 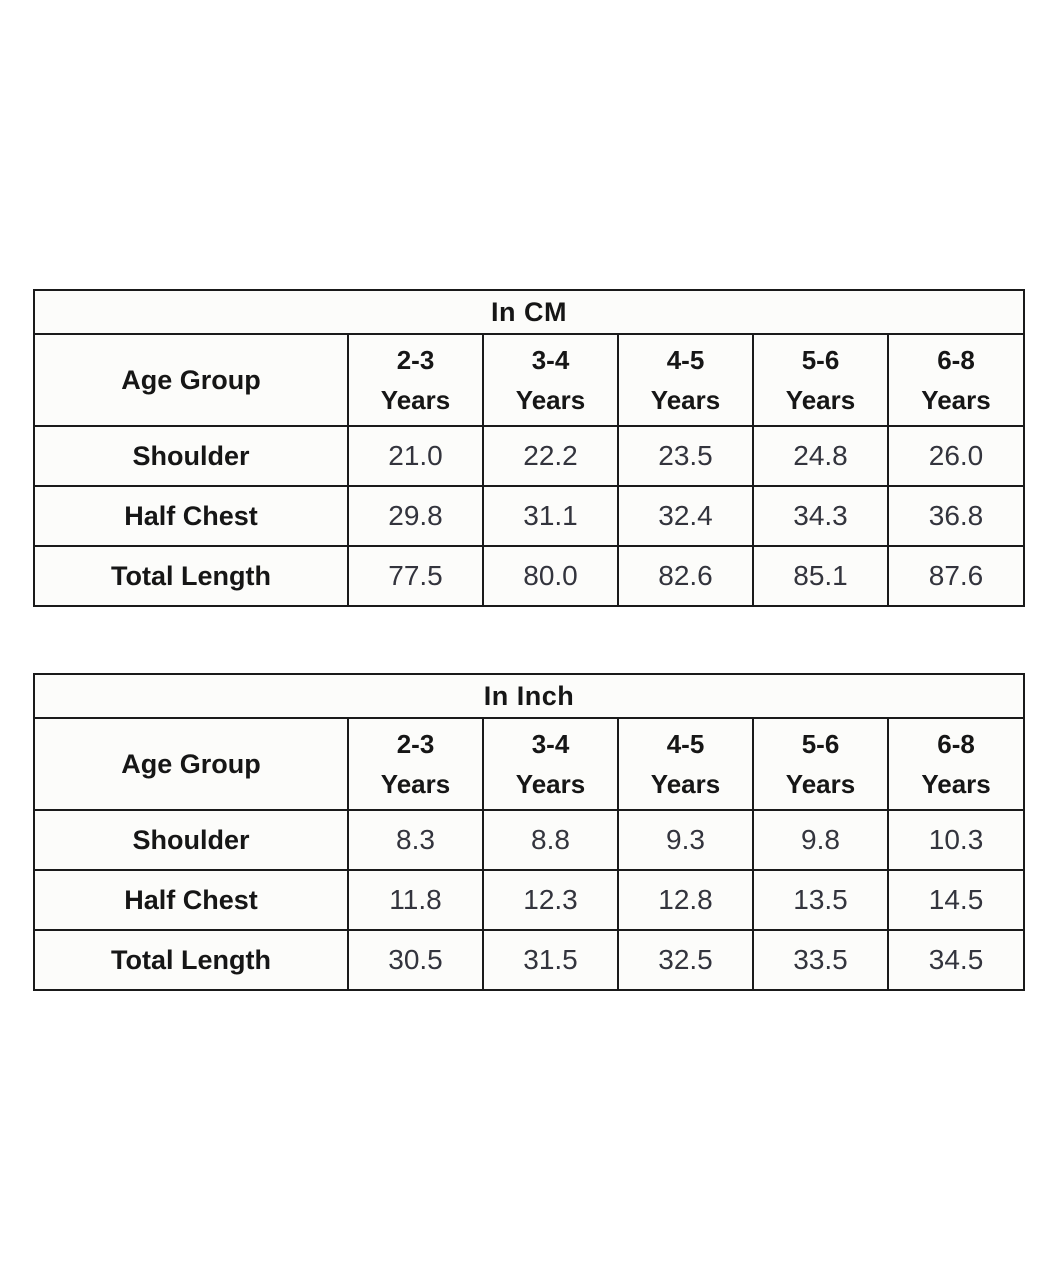 I want to click on value-cell: 31.5, so click(x=550, y=960).